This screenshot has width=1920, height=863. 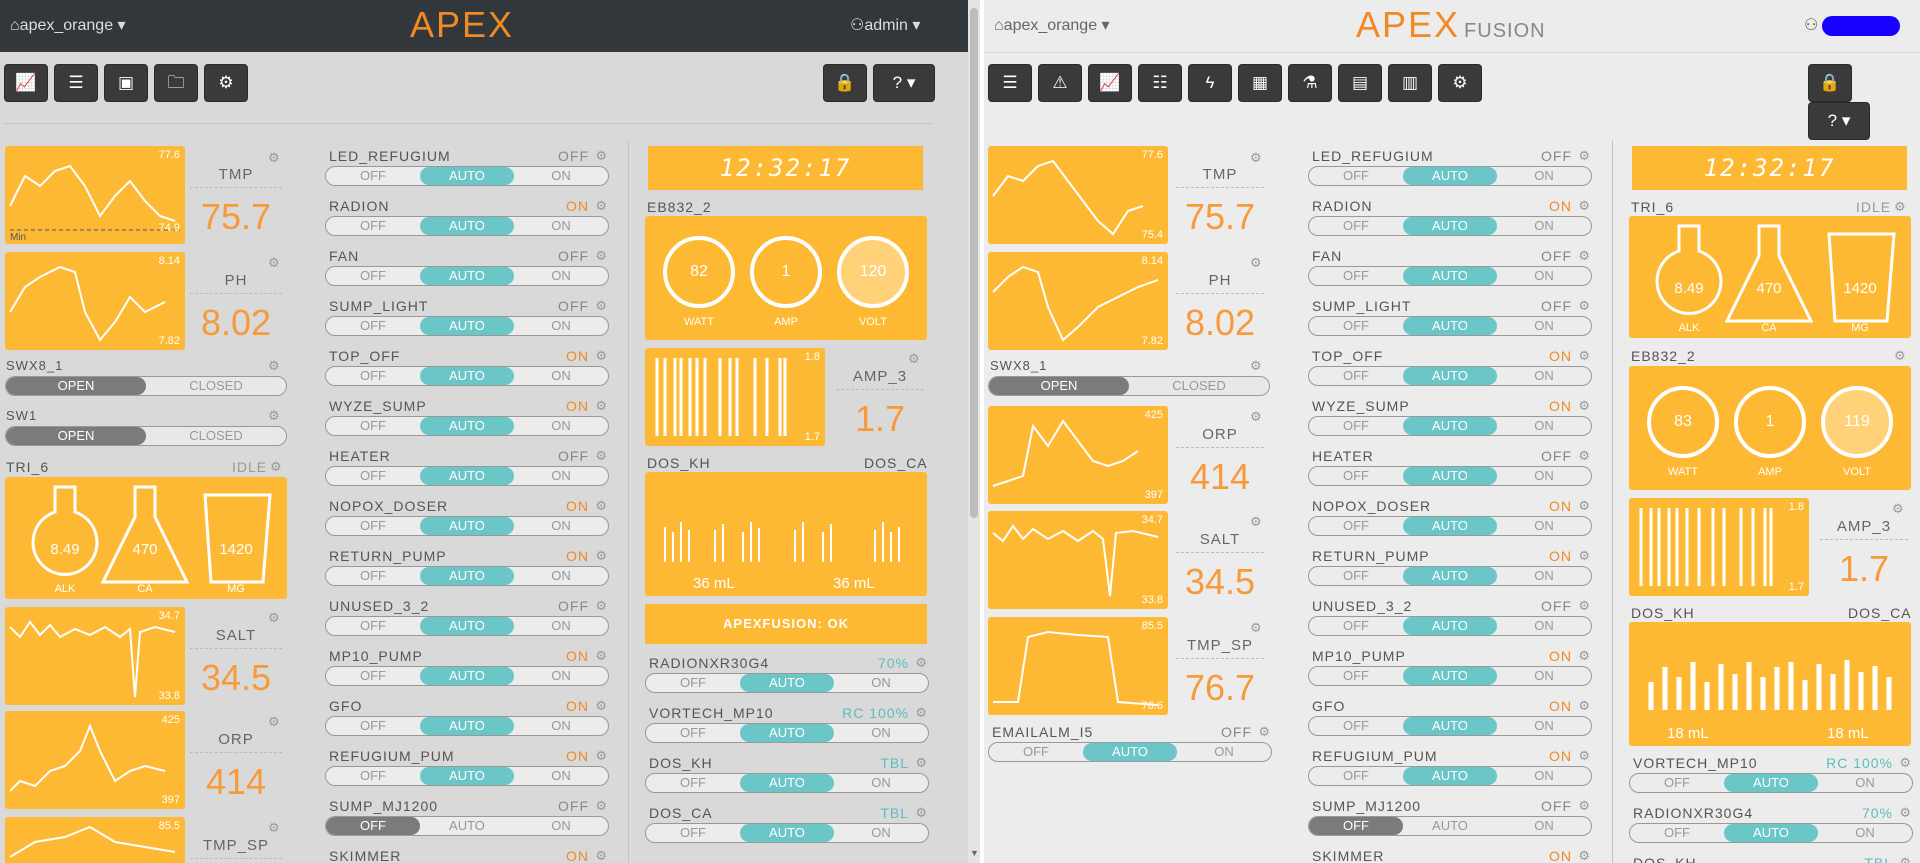 What do you see at coordinates (1129, 386) in the screenshot?
I see `switch-swx8-1: OPEN CLOSED` at bounding box center [1129, 386].